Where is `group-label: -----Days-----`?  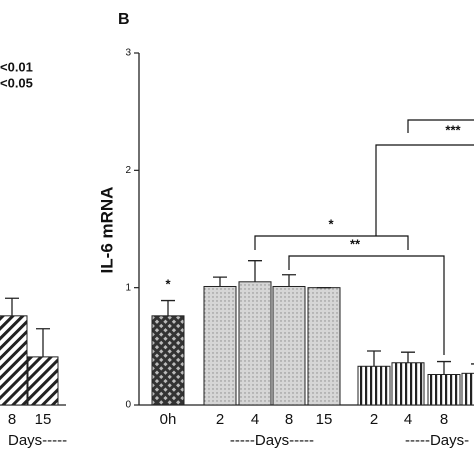
group-label: -----Days----- is located at coordinates (272, 440).